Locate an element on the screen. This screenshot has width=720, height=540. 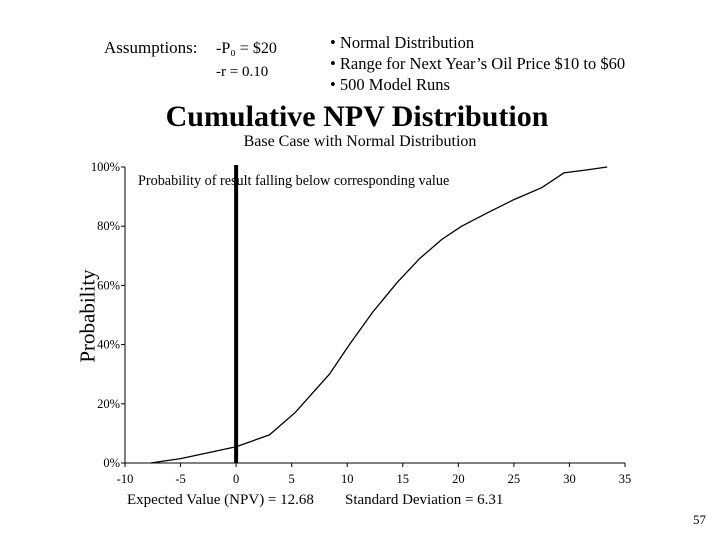
x-tick-label: 0 is located at coordinates (236, 479).